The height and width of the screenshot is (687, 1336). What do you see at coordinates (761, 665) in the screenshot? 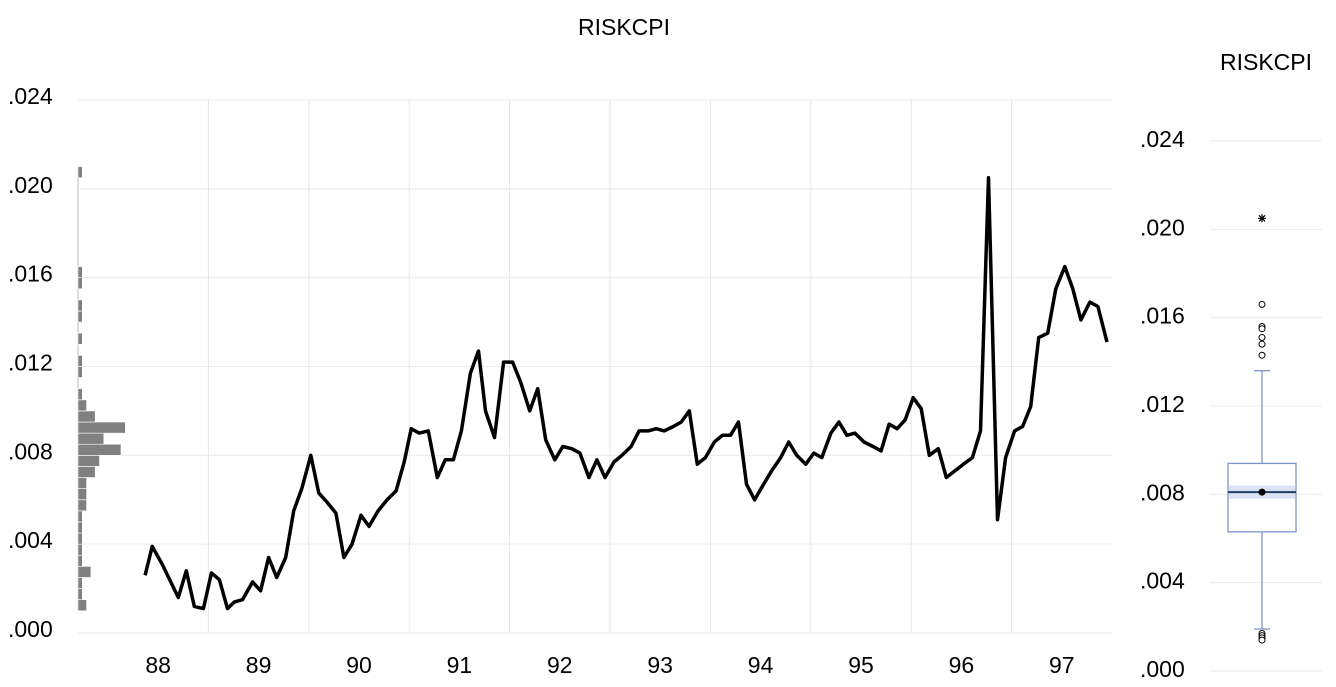
I see `x-tick-label: 94` at bounding box center [761, 665].